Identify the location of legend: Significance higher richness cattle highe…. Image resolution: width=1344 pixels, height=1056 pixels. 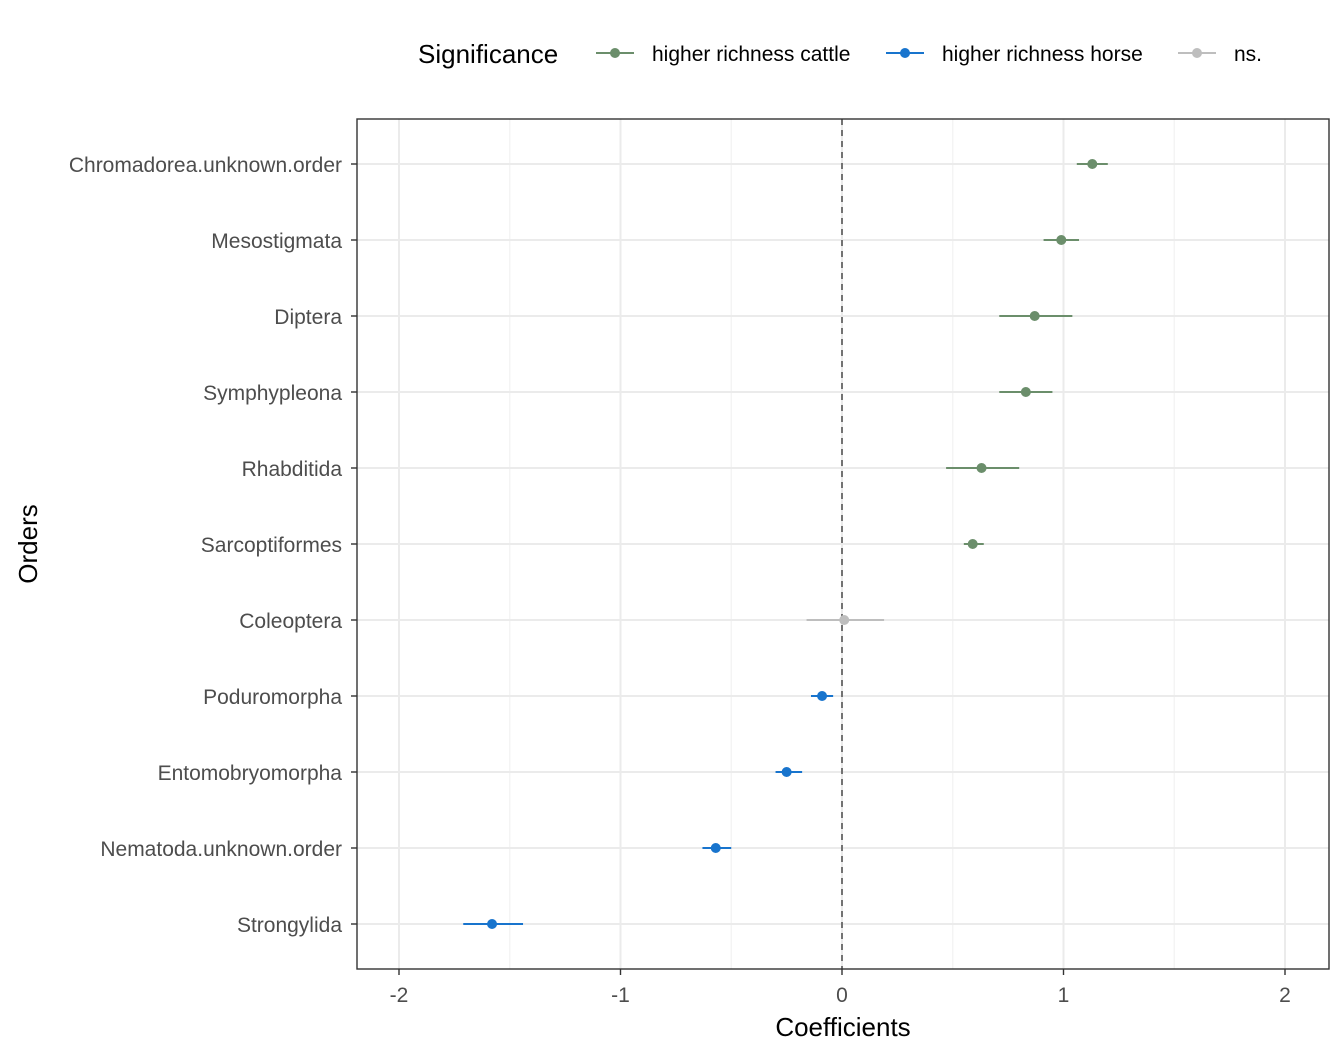
(840, 54).